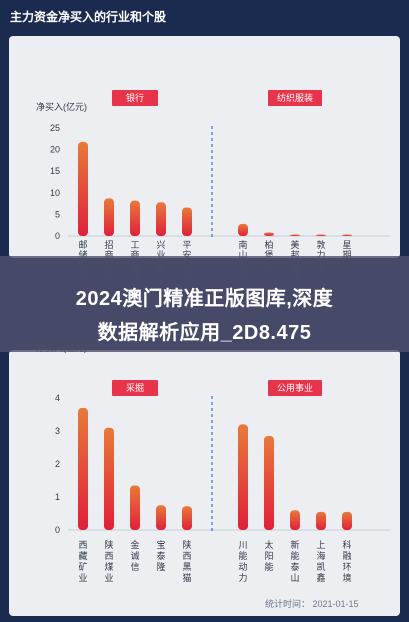  Describe the element at coordinates (320, 566) in the screenshot. I see `category-label: 凯` at that location.